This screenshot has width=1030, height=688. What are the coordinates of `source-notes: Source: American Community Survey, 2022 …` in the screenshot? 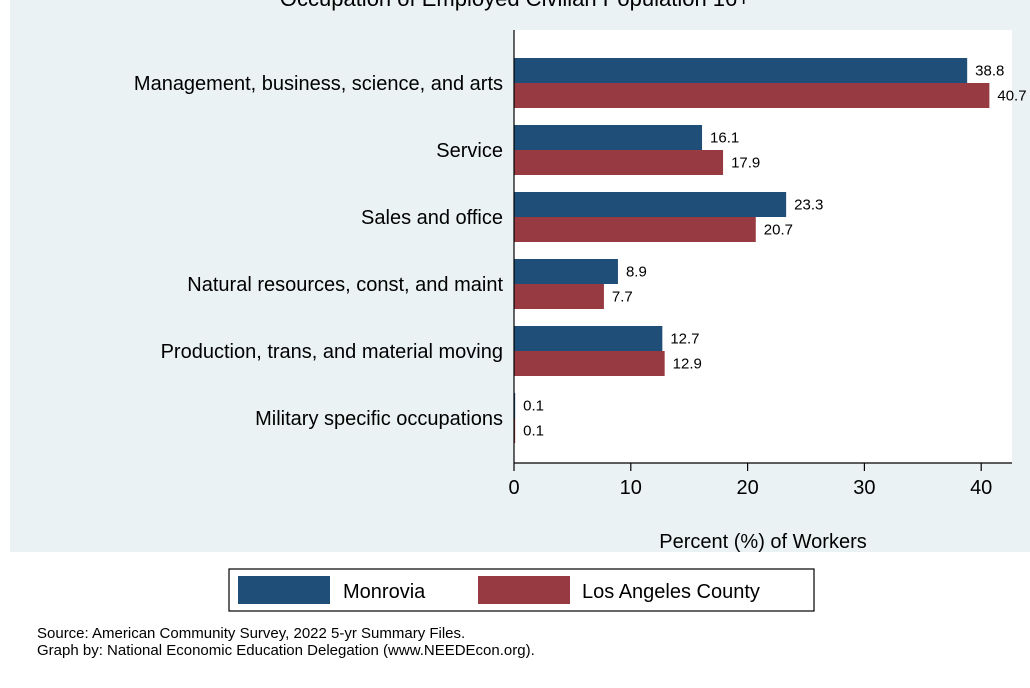 It's located at (286, 642).